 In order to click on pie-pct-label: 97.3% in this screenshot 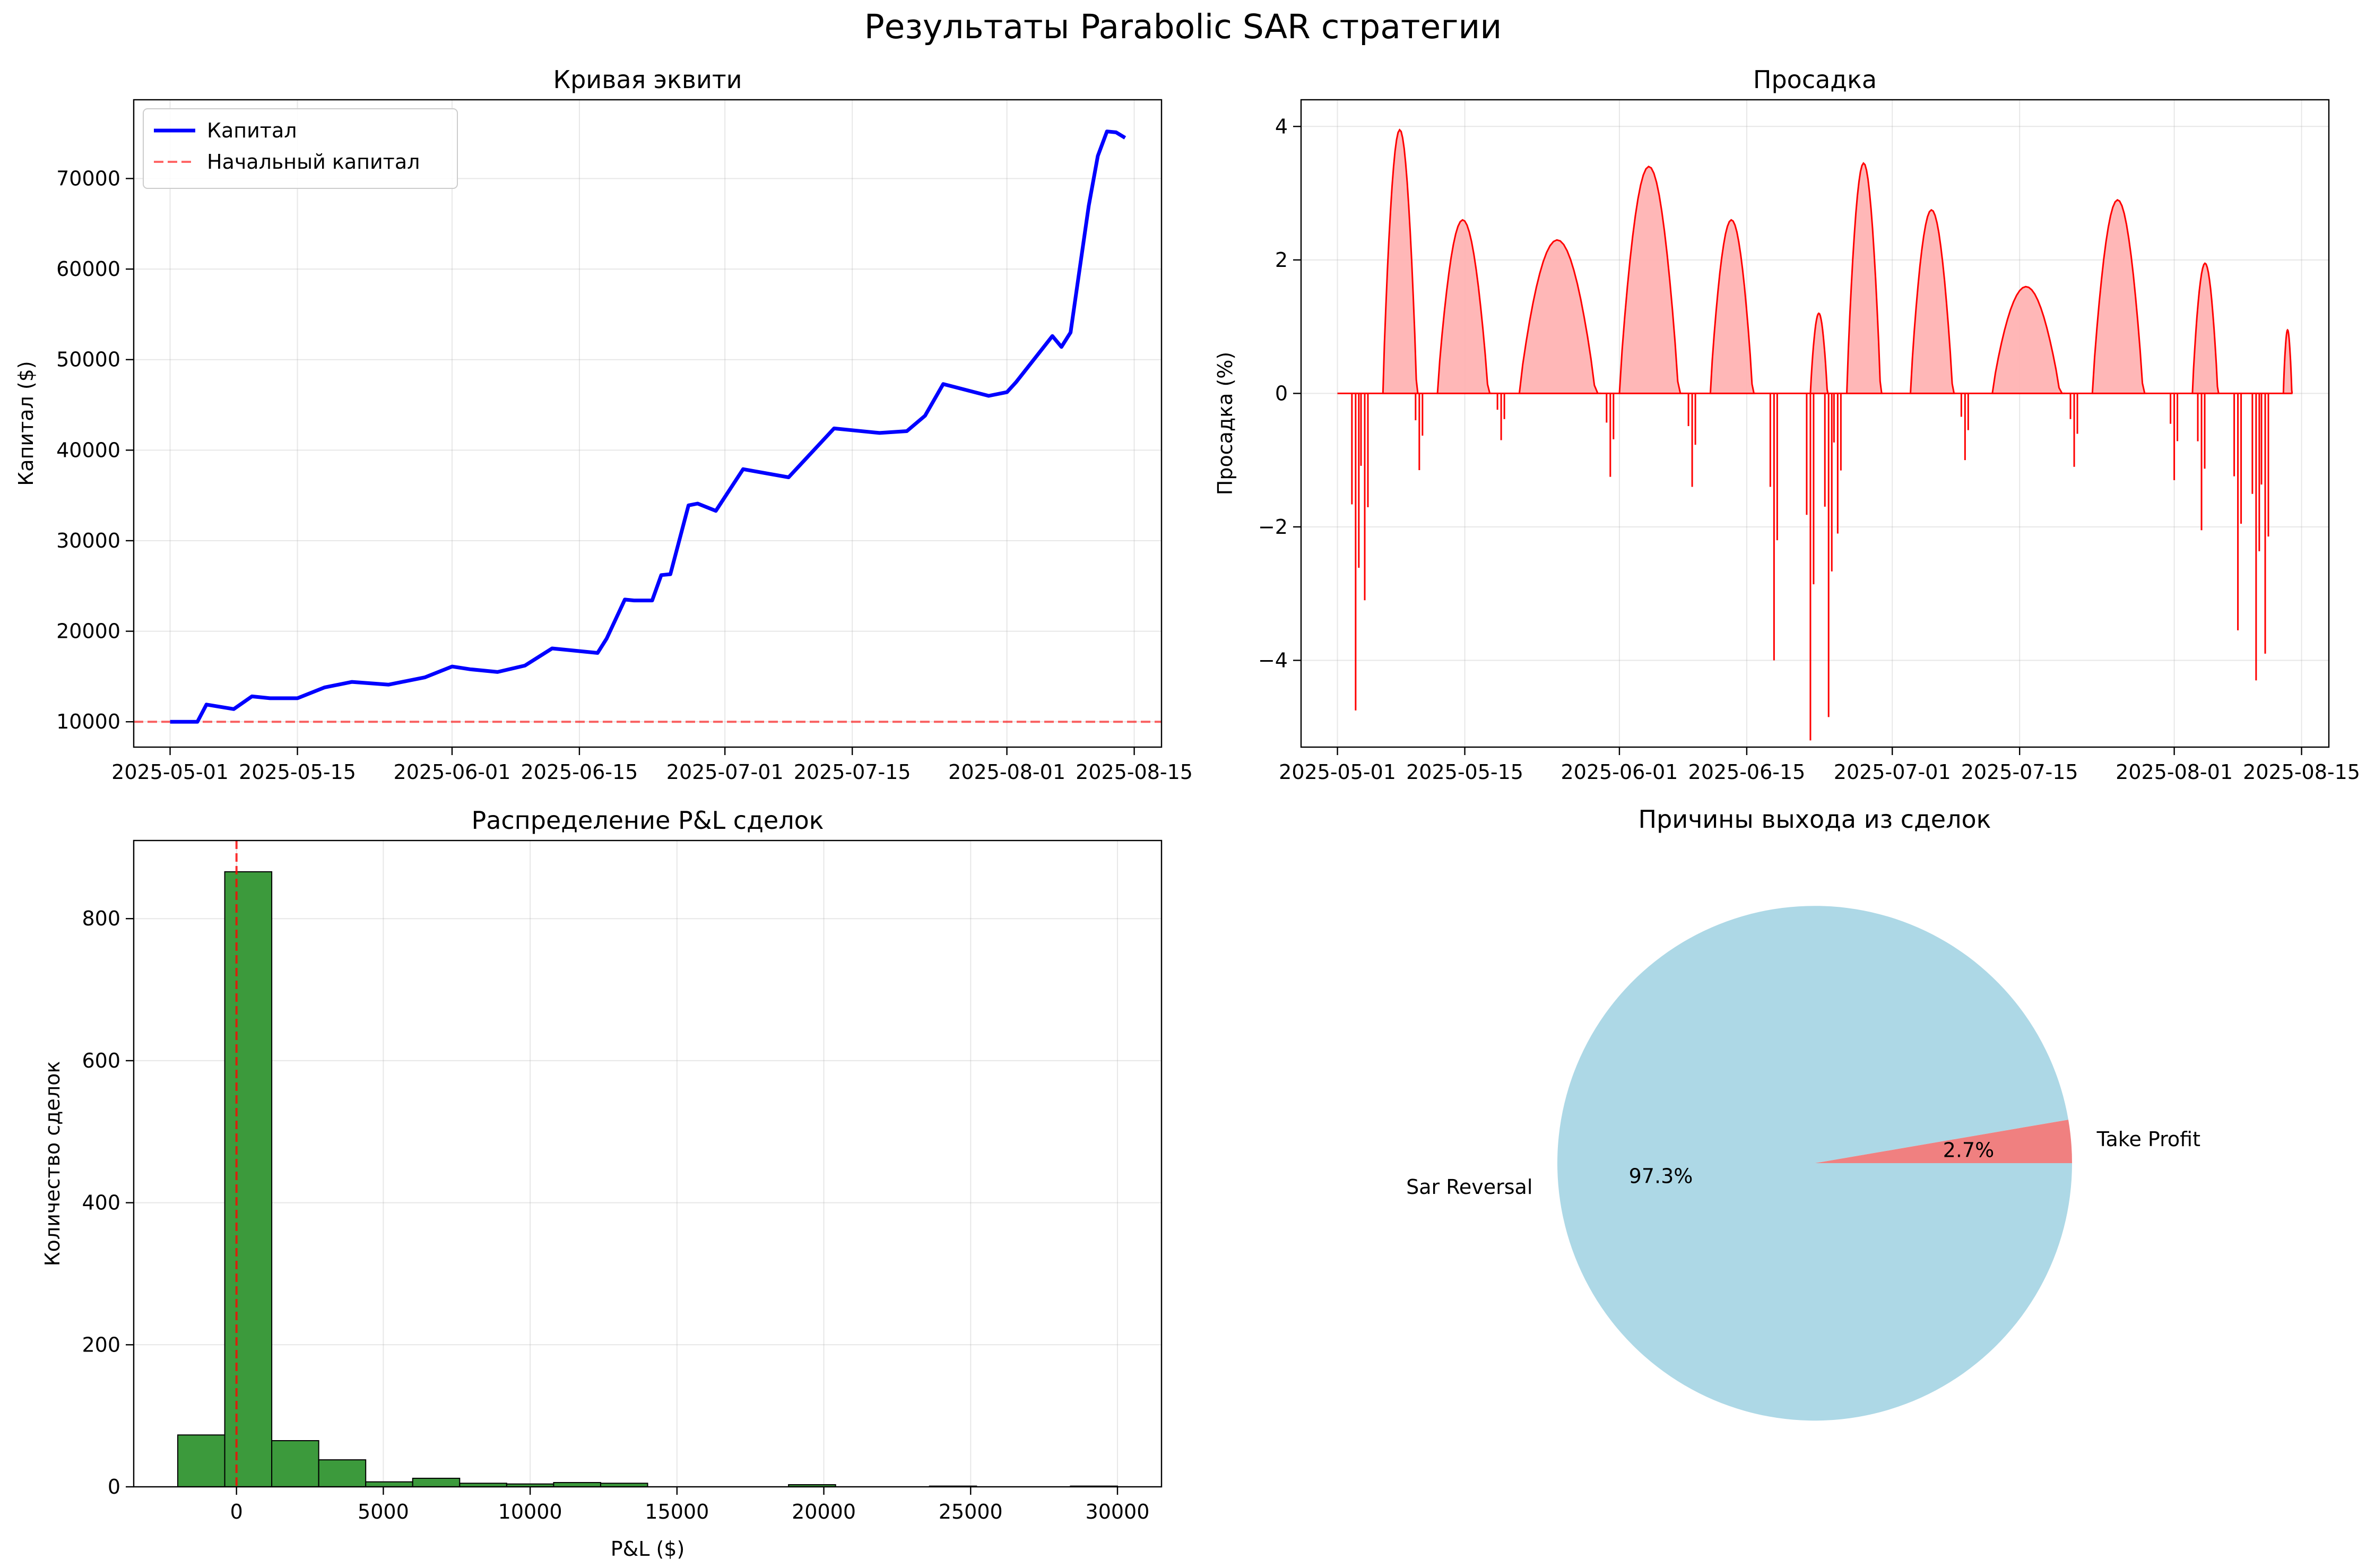, I will do `click(1661, 1176)`.